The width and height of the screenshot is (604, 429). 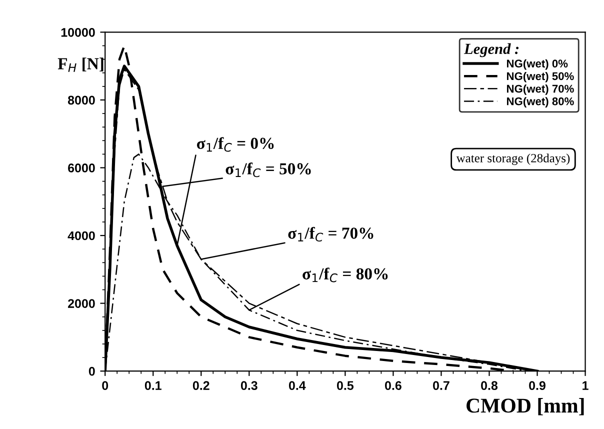 I want to click on x-tick-label: 0.8, so click(x=489, y=385).